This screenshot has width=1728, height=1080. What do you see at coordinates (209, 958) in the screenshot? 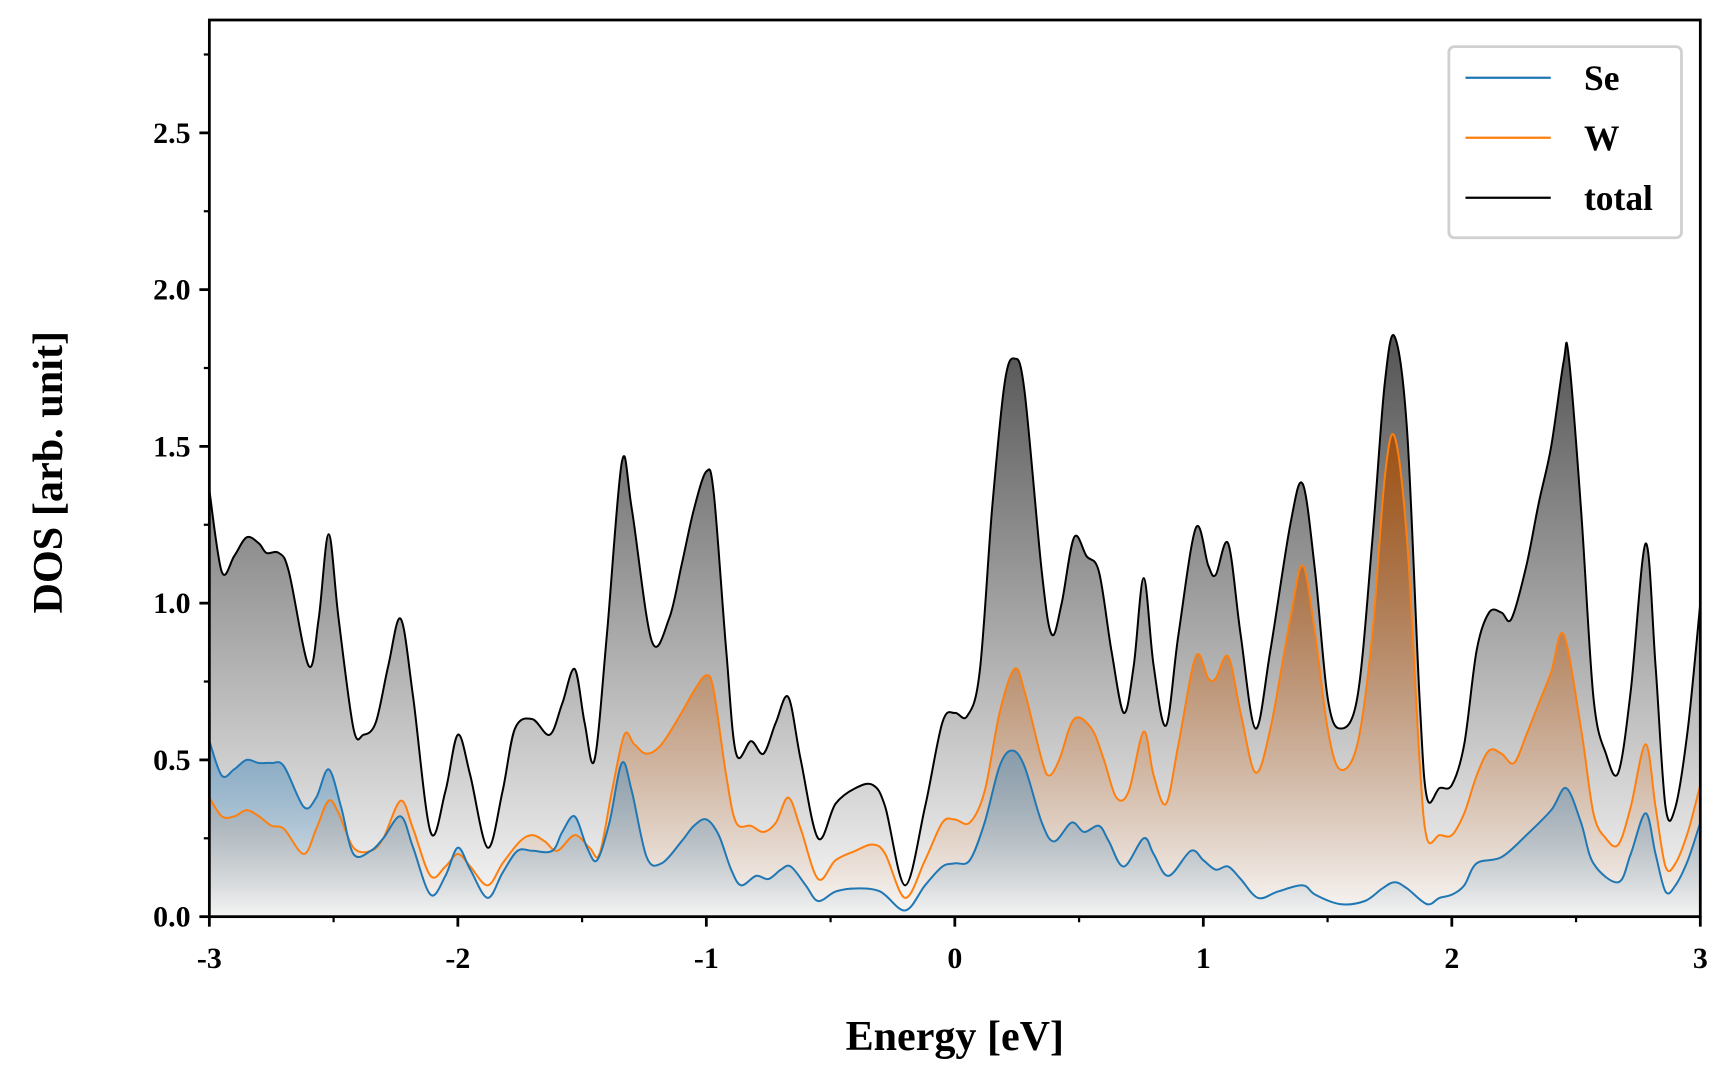
I see `x-tick-label: -3` at bounding box center [209, 958].